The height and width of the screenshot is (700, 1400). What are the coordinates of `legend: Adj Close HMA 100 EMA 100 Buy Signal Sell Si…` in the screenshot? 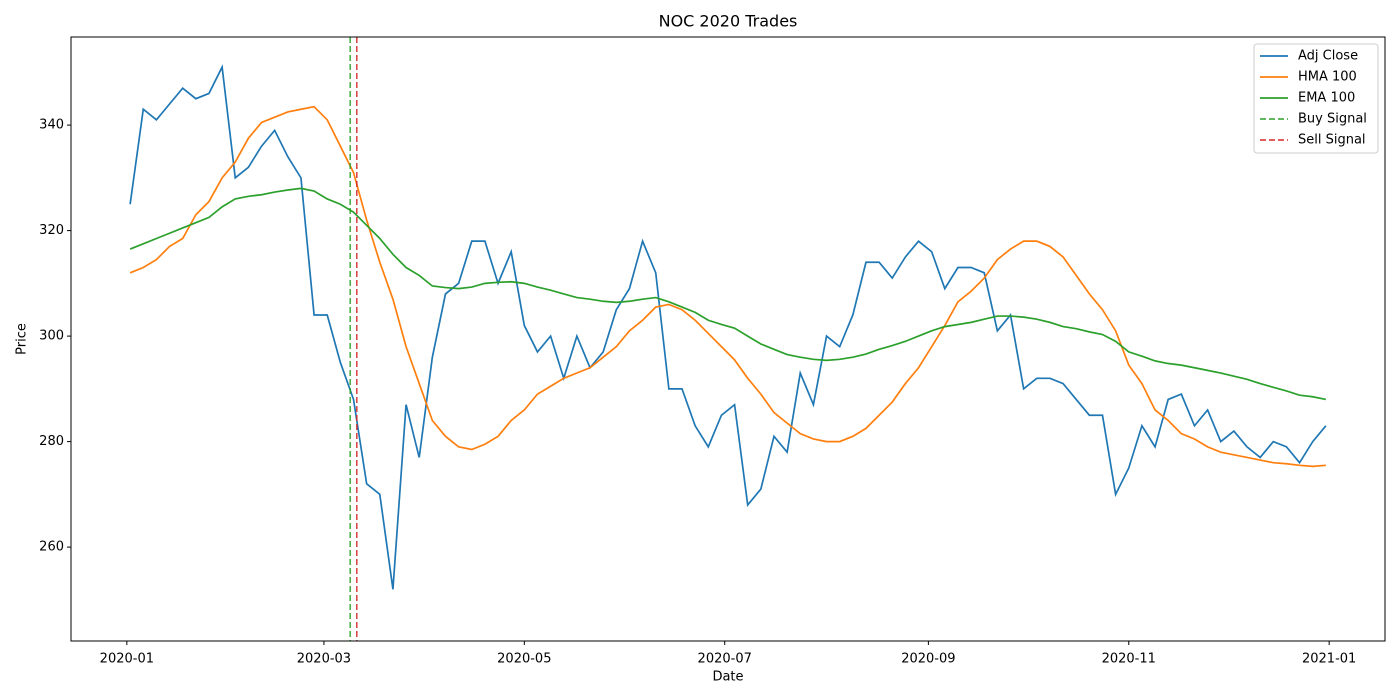 It's located at (1316, 98).